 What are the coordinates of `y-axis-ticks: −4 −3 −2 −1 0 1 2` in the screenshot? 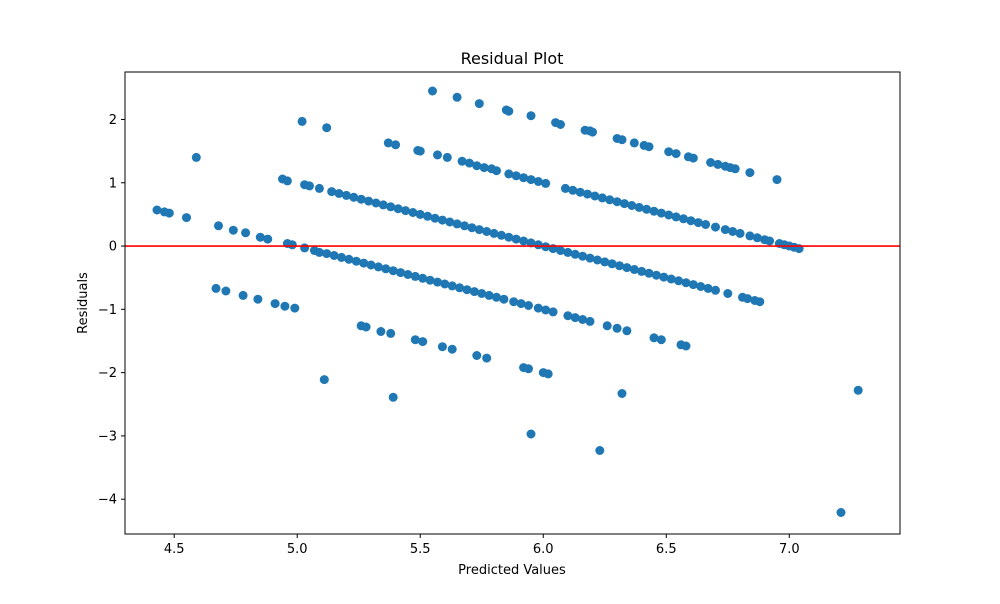 It's located at (111, 310).